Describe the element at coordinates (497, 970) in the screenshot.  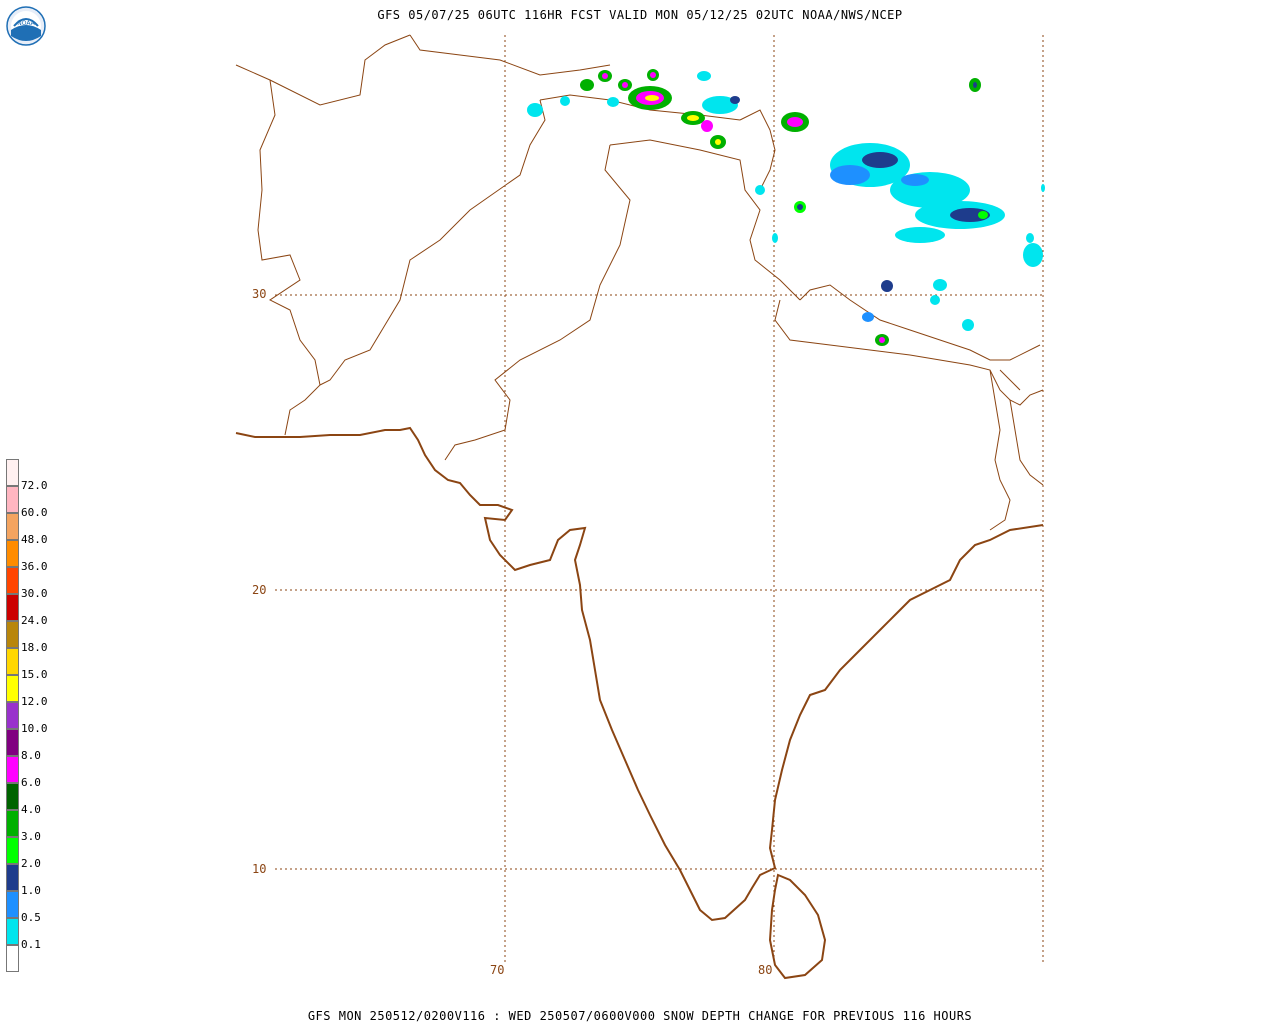
I see `lon-label-70: 70` at that location.